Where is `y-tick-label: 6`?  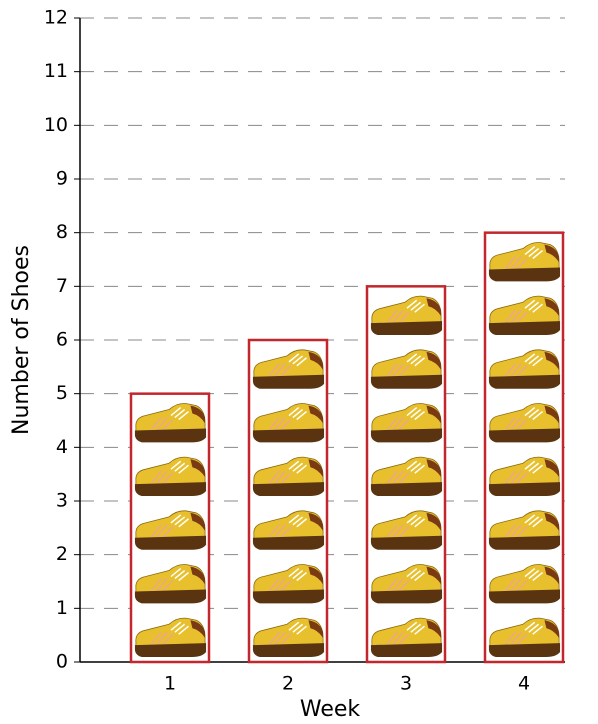 y-tick-label: 6 is located at coordinates (62, 340).